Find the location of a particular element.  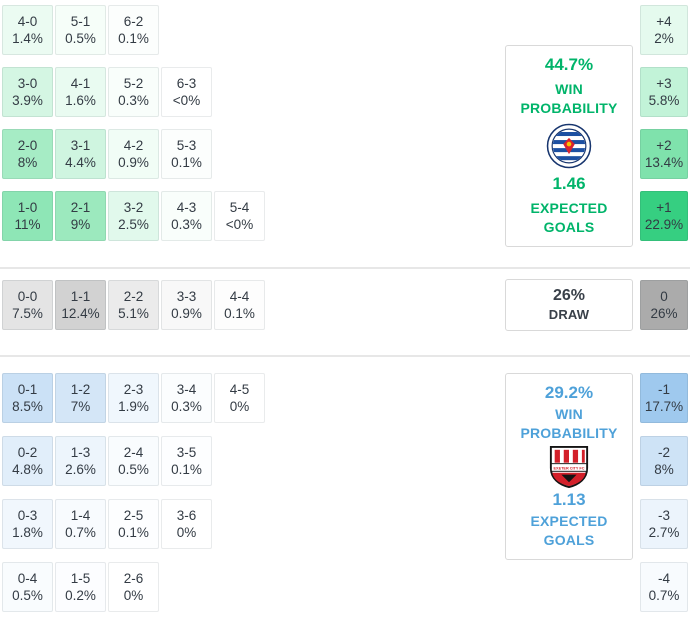

draw-score-grid: 0-0 7.5% 1-1 12.4% 2-2 5.1% 3-3 0.9% 4-4 0.1% is located at coordinates (133, 305).